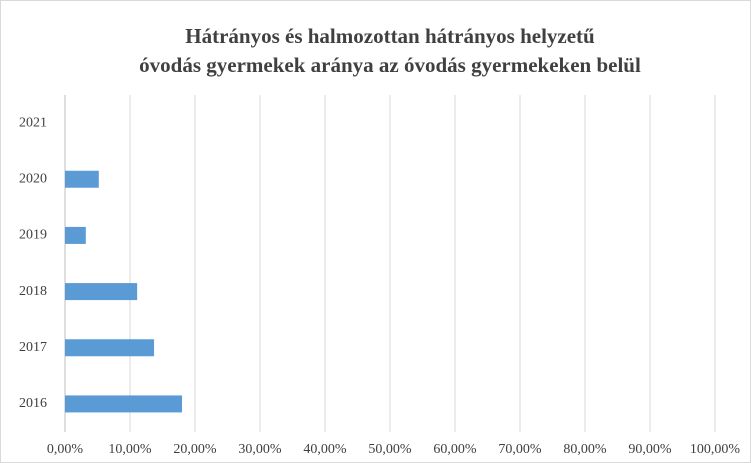  Describe the element at coordinates (33, 403) in the screenshot. I see `y-tick-label: 2016` at that location.